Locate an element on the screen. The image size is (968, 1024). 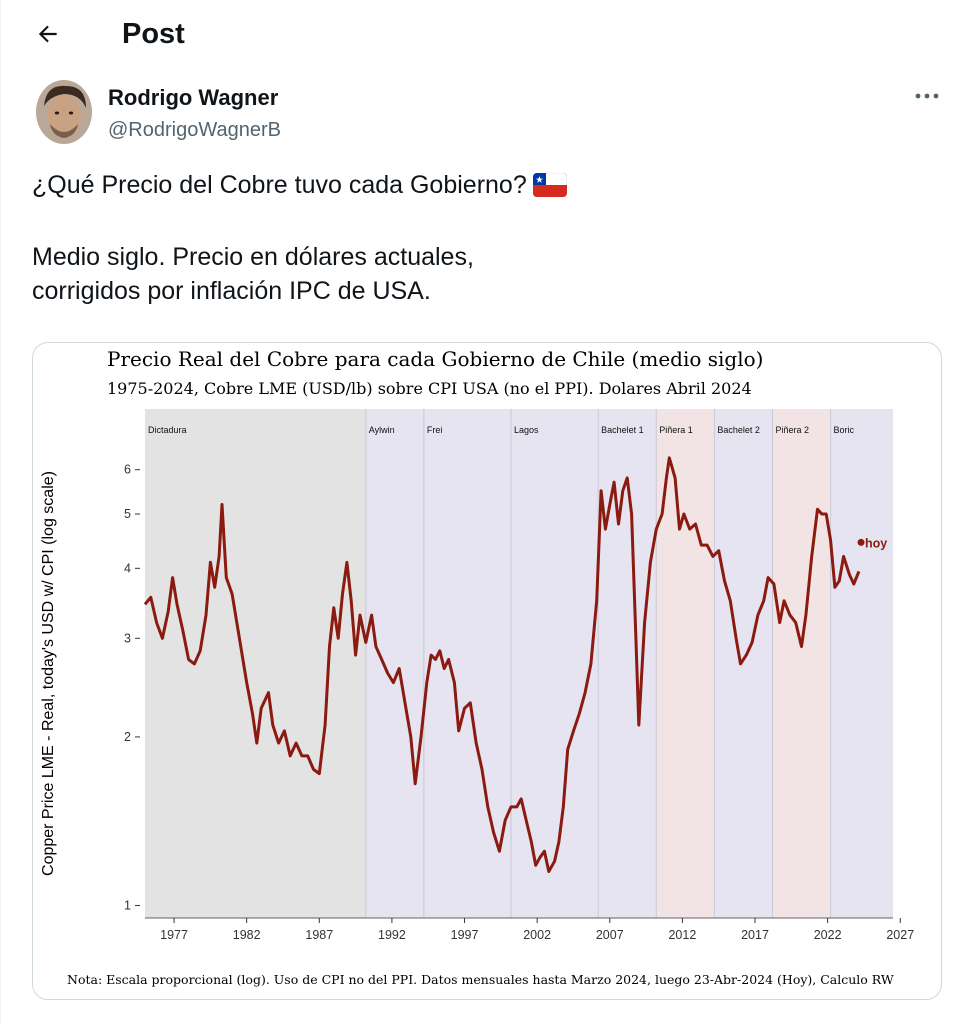
author-name: Rodrigo Wagner is located at coordinates (193, 97).